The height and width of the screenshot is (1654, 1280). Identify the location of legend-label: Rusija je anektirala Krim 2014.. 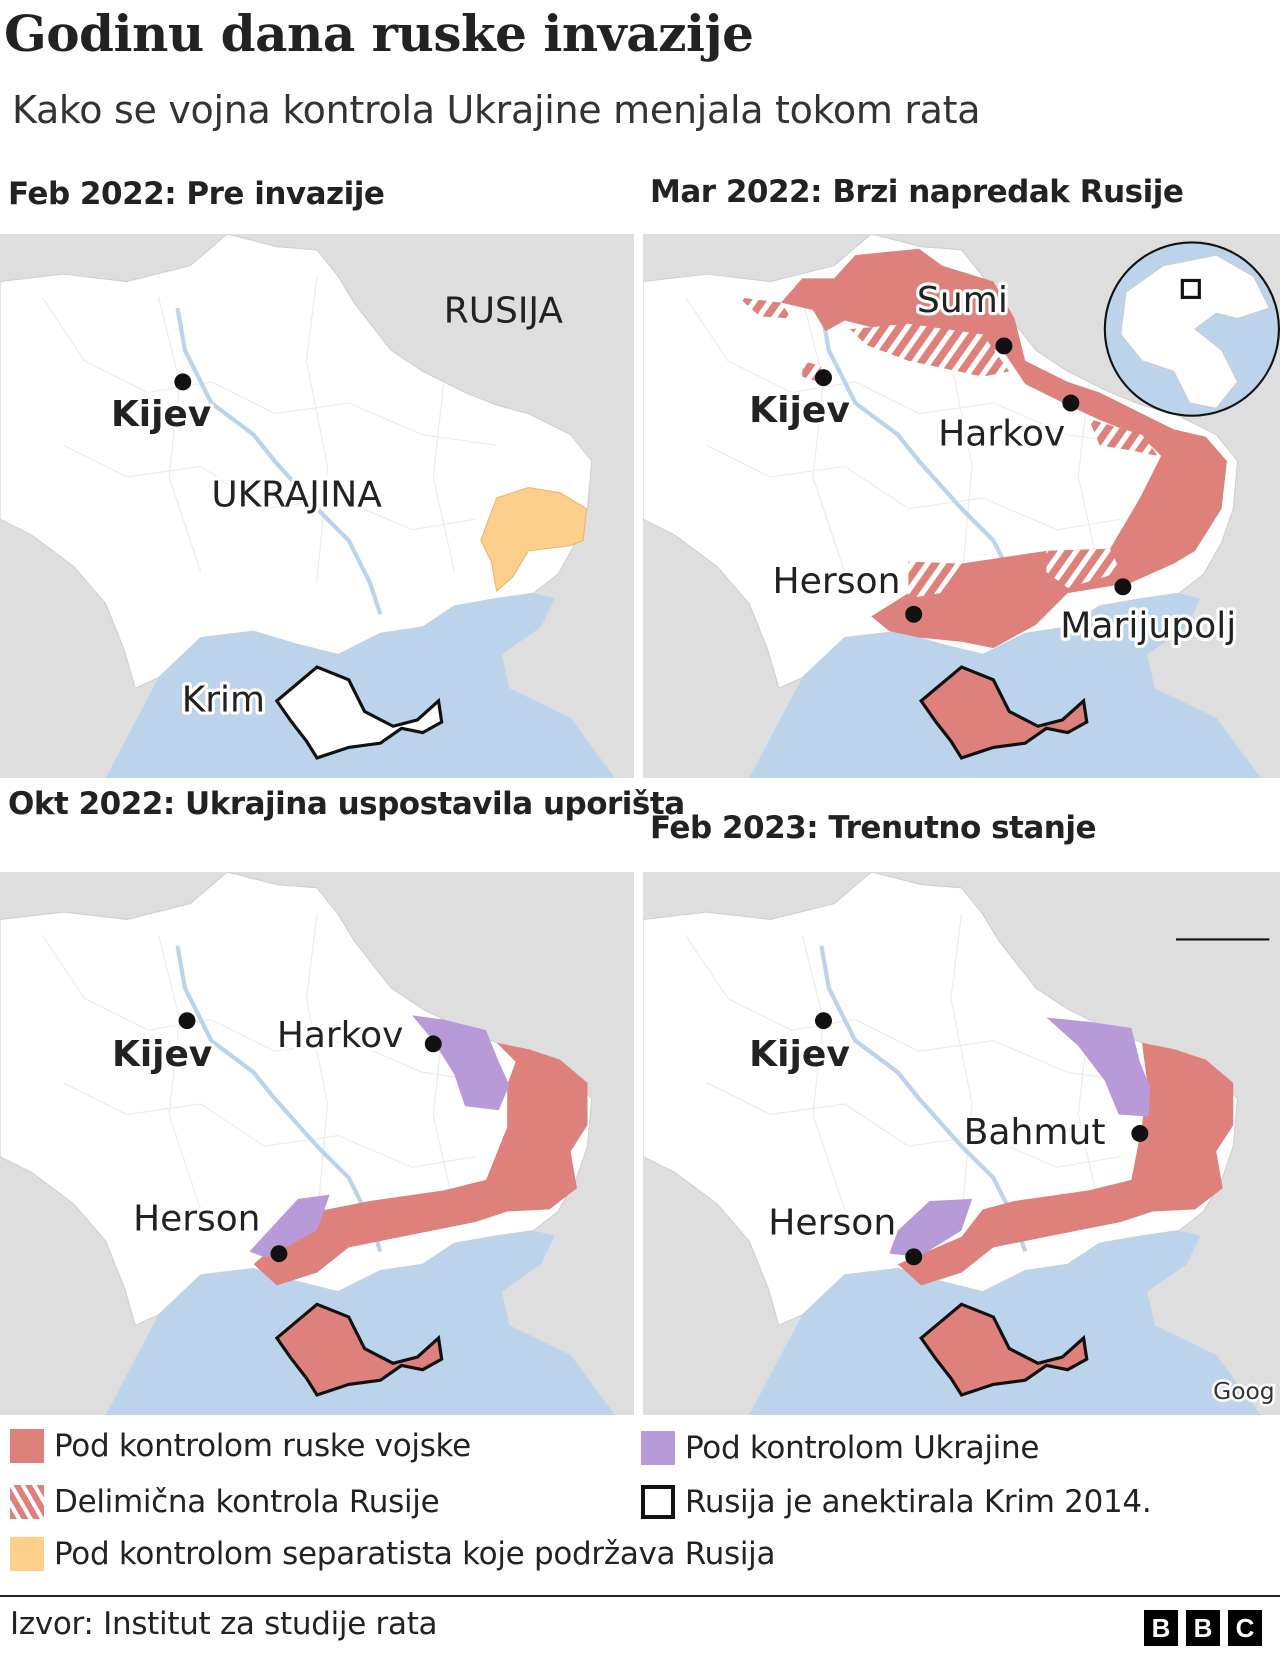
(918, 1502).